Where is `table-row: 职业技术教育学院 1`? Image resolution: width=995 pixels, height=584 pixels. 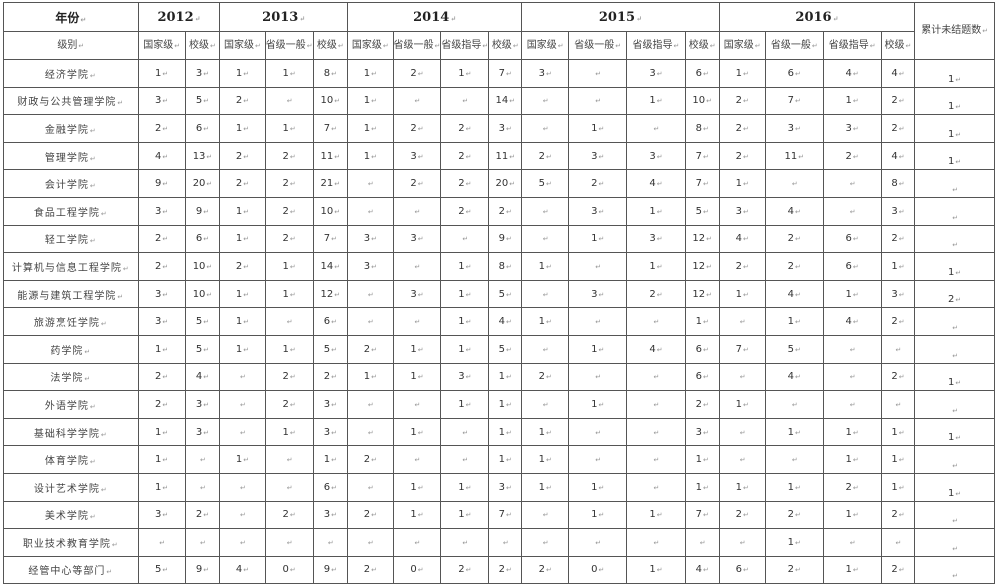 table-row: 职业技术教育学院 1 is located at coordinates (499, 542).